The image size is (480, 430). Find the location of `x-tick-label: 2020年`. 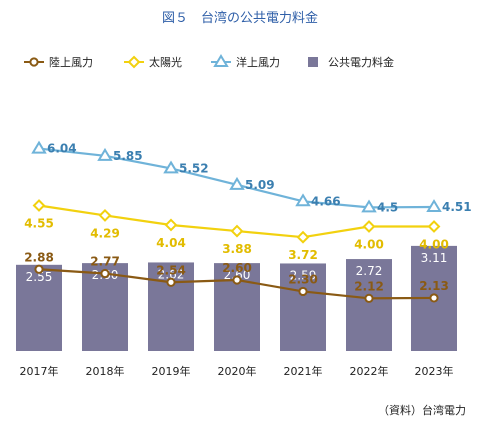

x-tick-label: 2020年 is located at coordinates (237, 371).